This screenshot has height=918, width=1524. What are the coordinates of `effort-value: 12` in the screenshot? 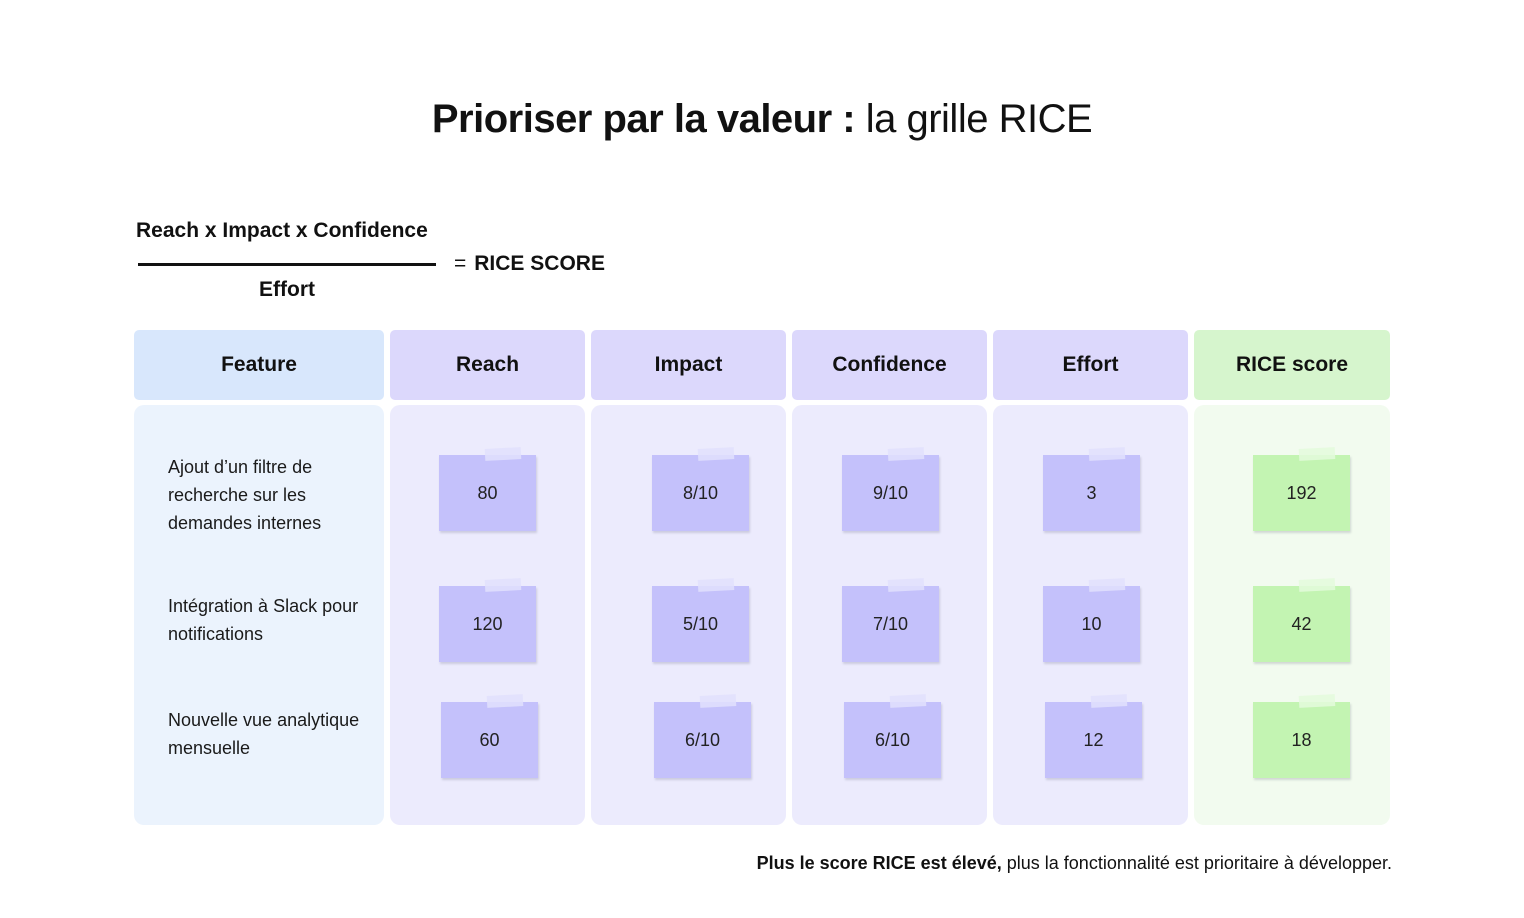 It's located at (1093, 739).